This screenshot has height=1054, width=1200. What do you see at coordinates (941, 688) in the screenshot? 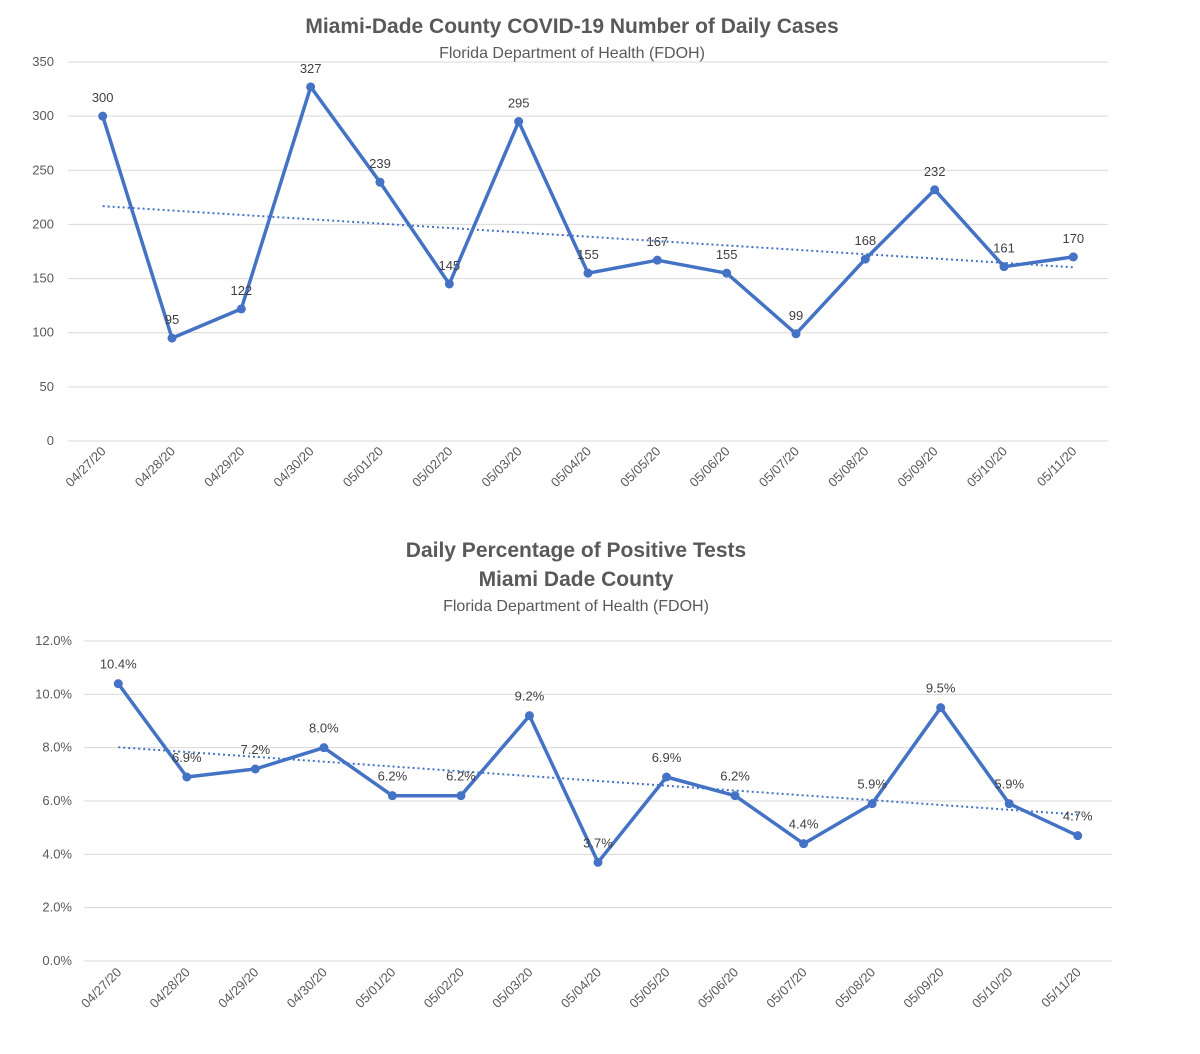
I see `data-label: 9.5%` at bounding box center [941, 688].